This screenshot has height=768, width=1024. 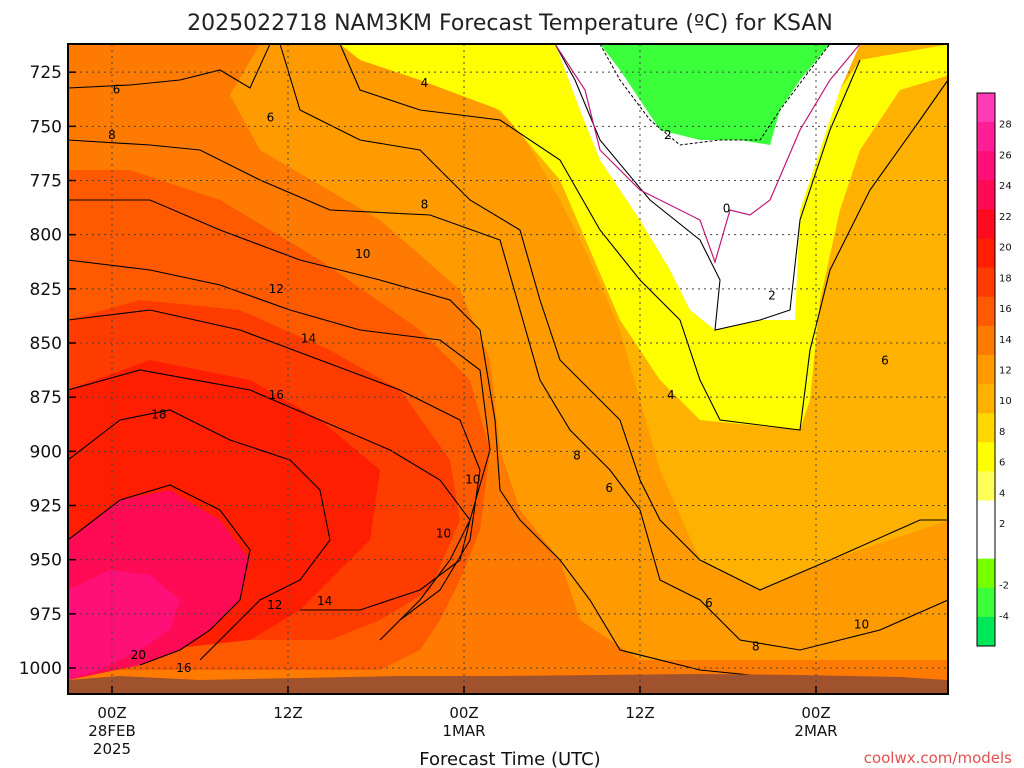 I want to click on y-tick-label: 800, so click(x=46, y=236).